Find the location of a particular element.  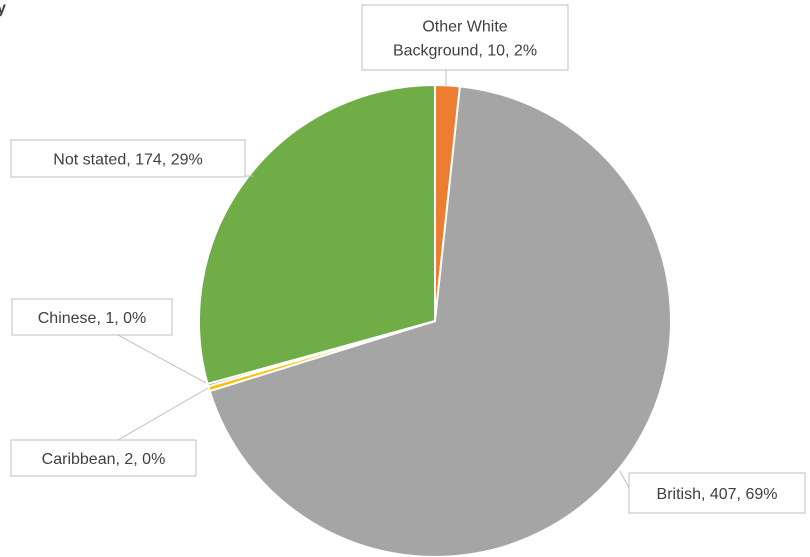

data-label-caribbean: Caribbean, 2, 0% is located at coordinates (104, 459).